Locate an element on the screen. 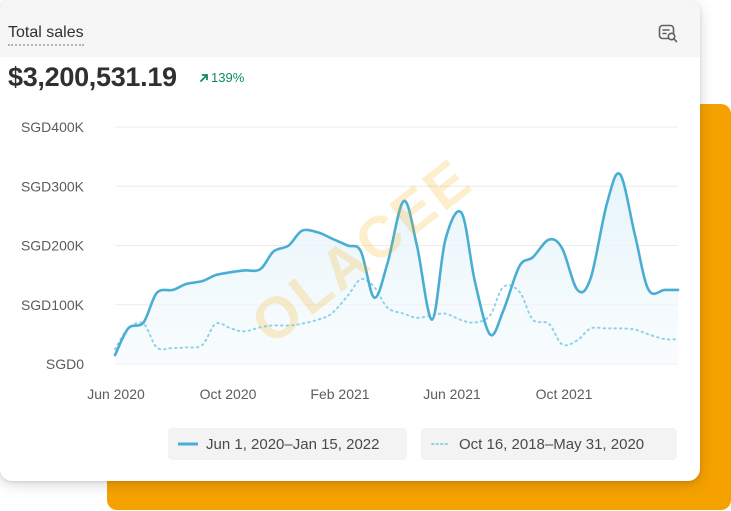 This screenshot has height=511, width=731. y-tick-label: SGD300K is located at coordinates (53, 186).